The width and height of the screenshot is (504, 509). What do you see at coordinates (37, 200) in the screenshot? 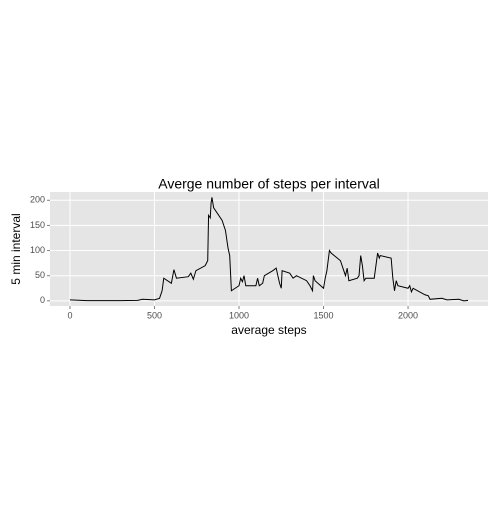
I see `y-tick-label: 200` at bounding box center [37, 200].